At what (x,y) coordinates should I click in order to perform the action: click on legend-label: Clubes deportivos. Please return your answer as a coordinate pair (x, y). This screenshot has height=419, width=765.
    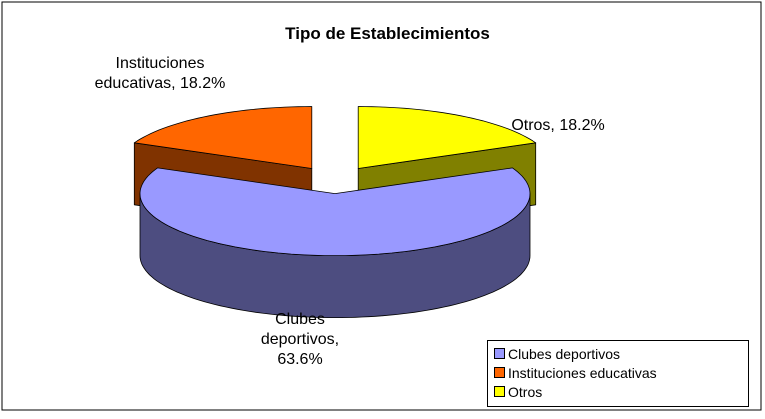
    Looking at the image, I should click on (564, 353).